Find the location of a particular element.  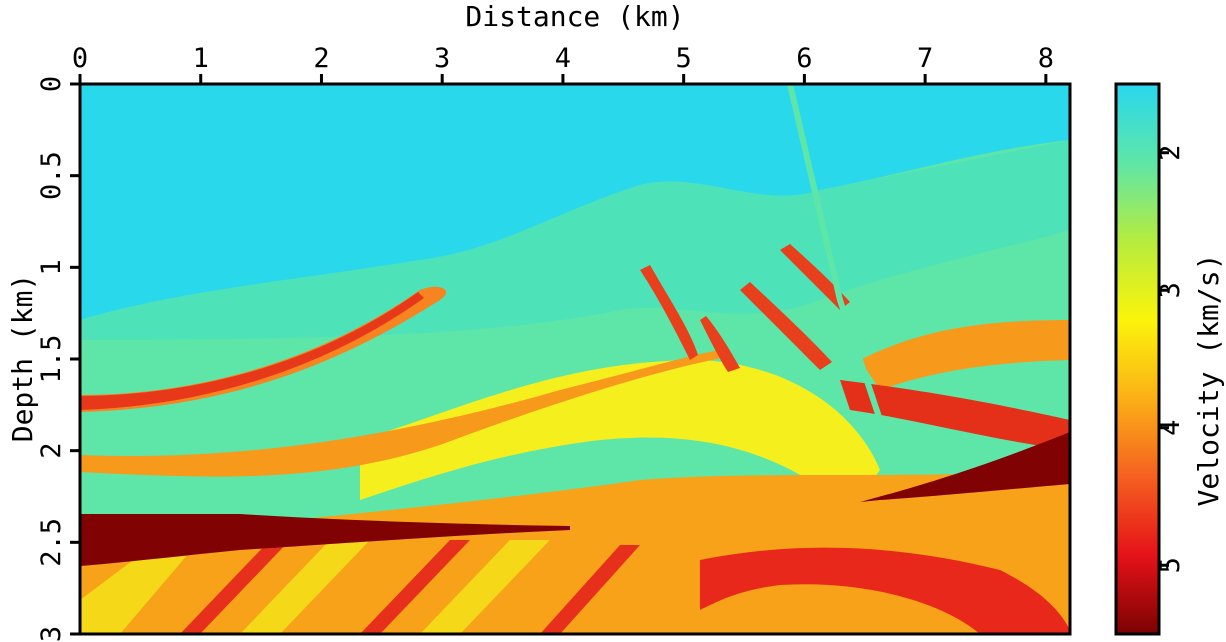

x-tick-label: 4 is located at coordinates (563, 58).